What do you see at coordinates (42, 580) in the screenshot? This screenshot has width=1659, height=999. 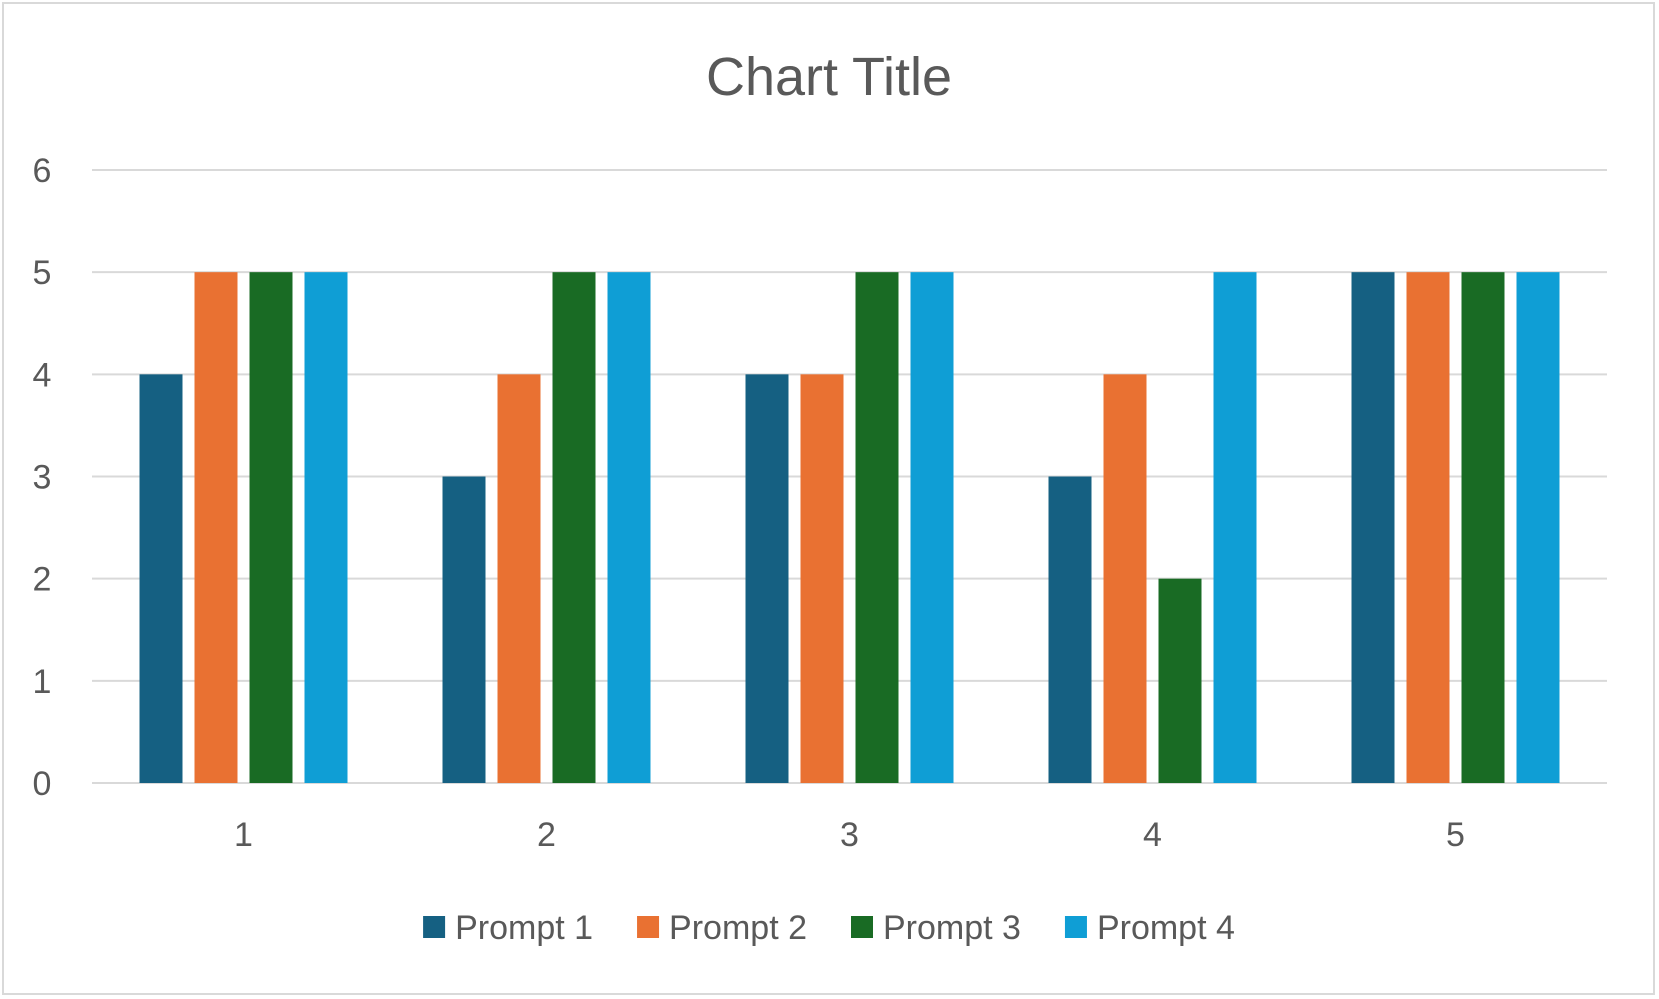 I see `y-tick-label: 2` at bounding box center [42, 580].